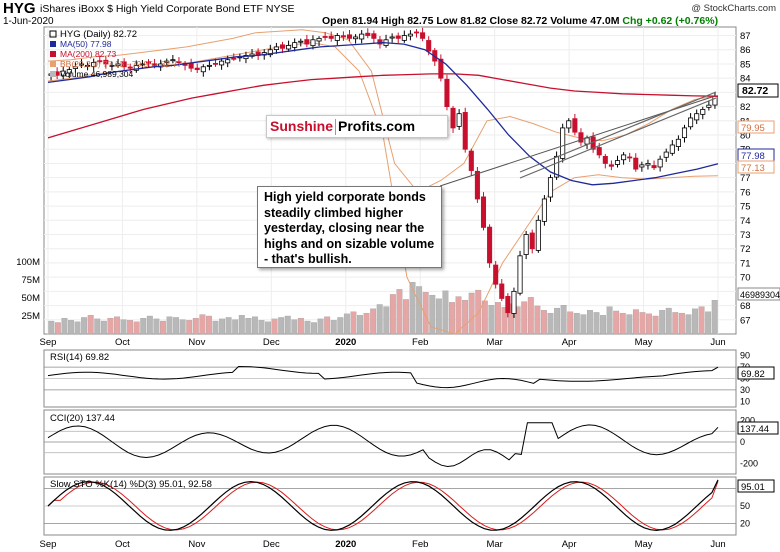 The image size is (780, 552). I want to click on trendline-lower, so click(618, 138).